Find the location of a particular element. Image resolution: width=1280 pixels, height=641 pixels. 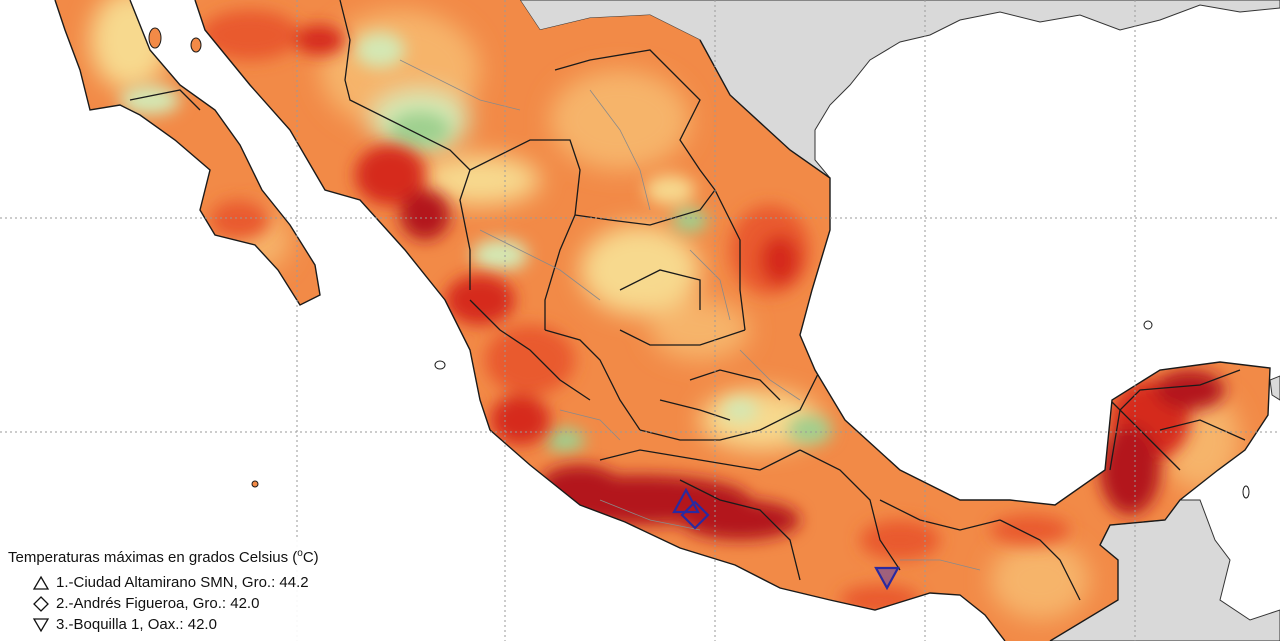

diamond-icon is located at coordinates (41, 603).